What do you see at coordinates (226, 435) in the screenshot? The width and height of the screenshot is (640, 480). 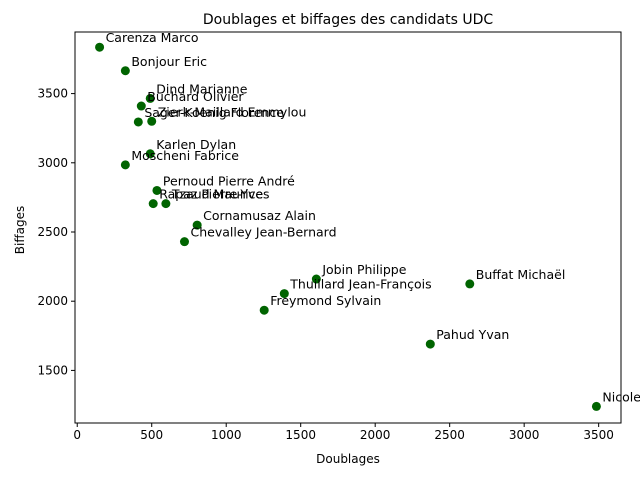 I see `x-tick-label: 1000` at bounding box center [226, 435].